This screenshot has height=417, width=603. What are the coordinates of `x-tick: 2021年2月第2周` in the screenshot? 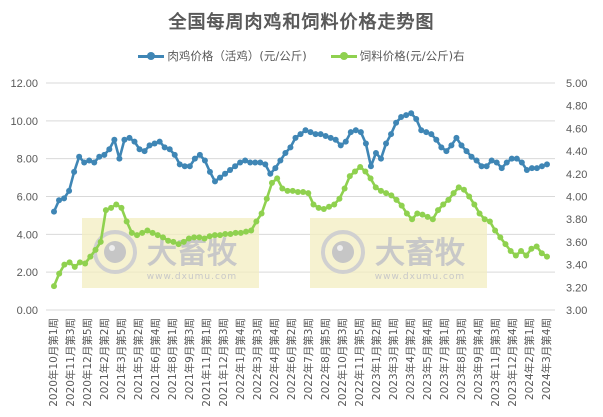 It's located at (104, 359).